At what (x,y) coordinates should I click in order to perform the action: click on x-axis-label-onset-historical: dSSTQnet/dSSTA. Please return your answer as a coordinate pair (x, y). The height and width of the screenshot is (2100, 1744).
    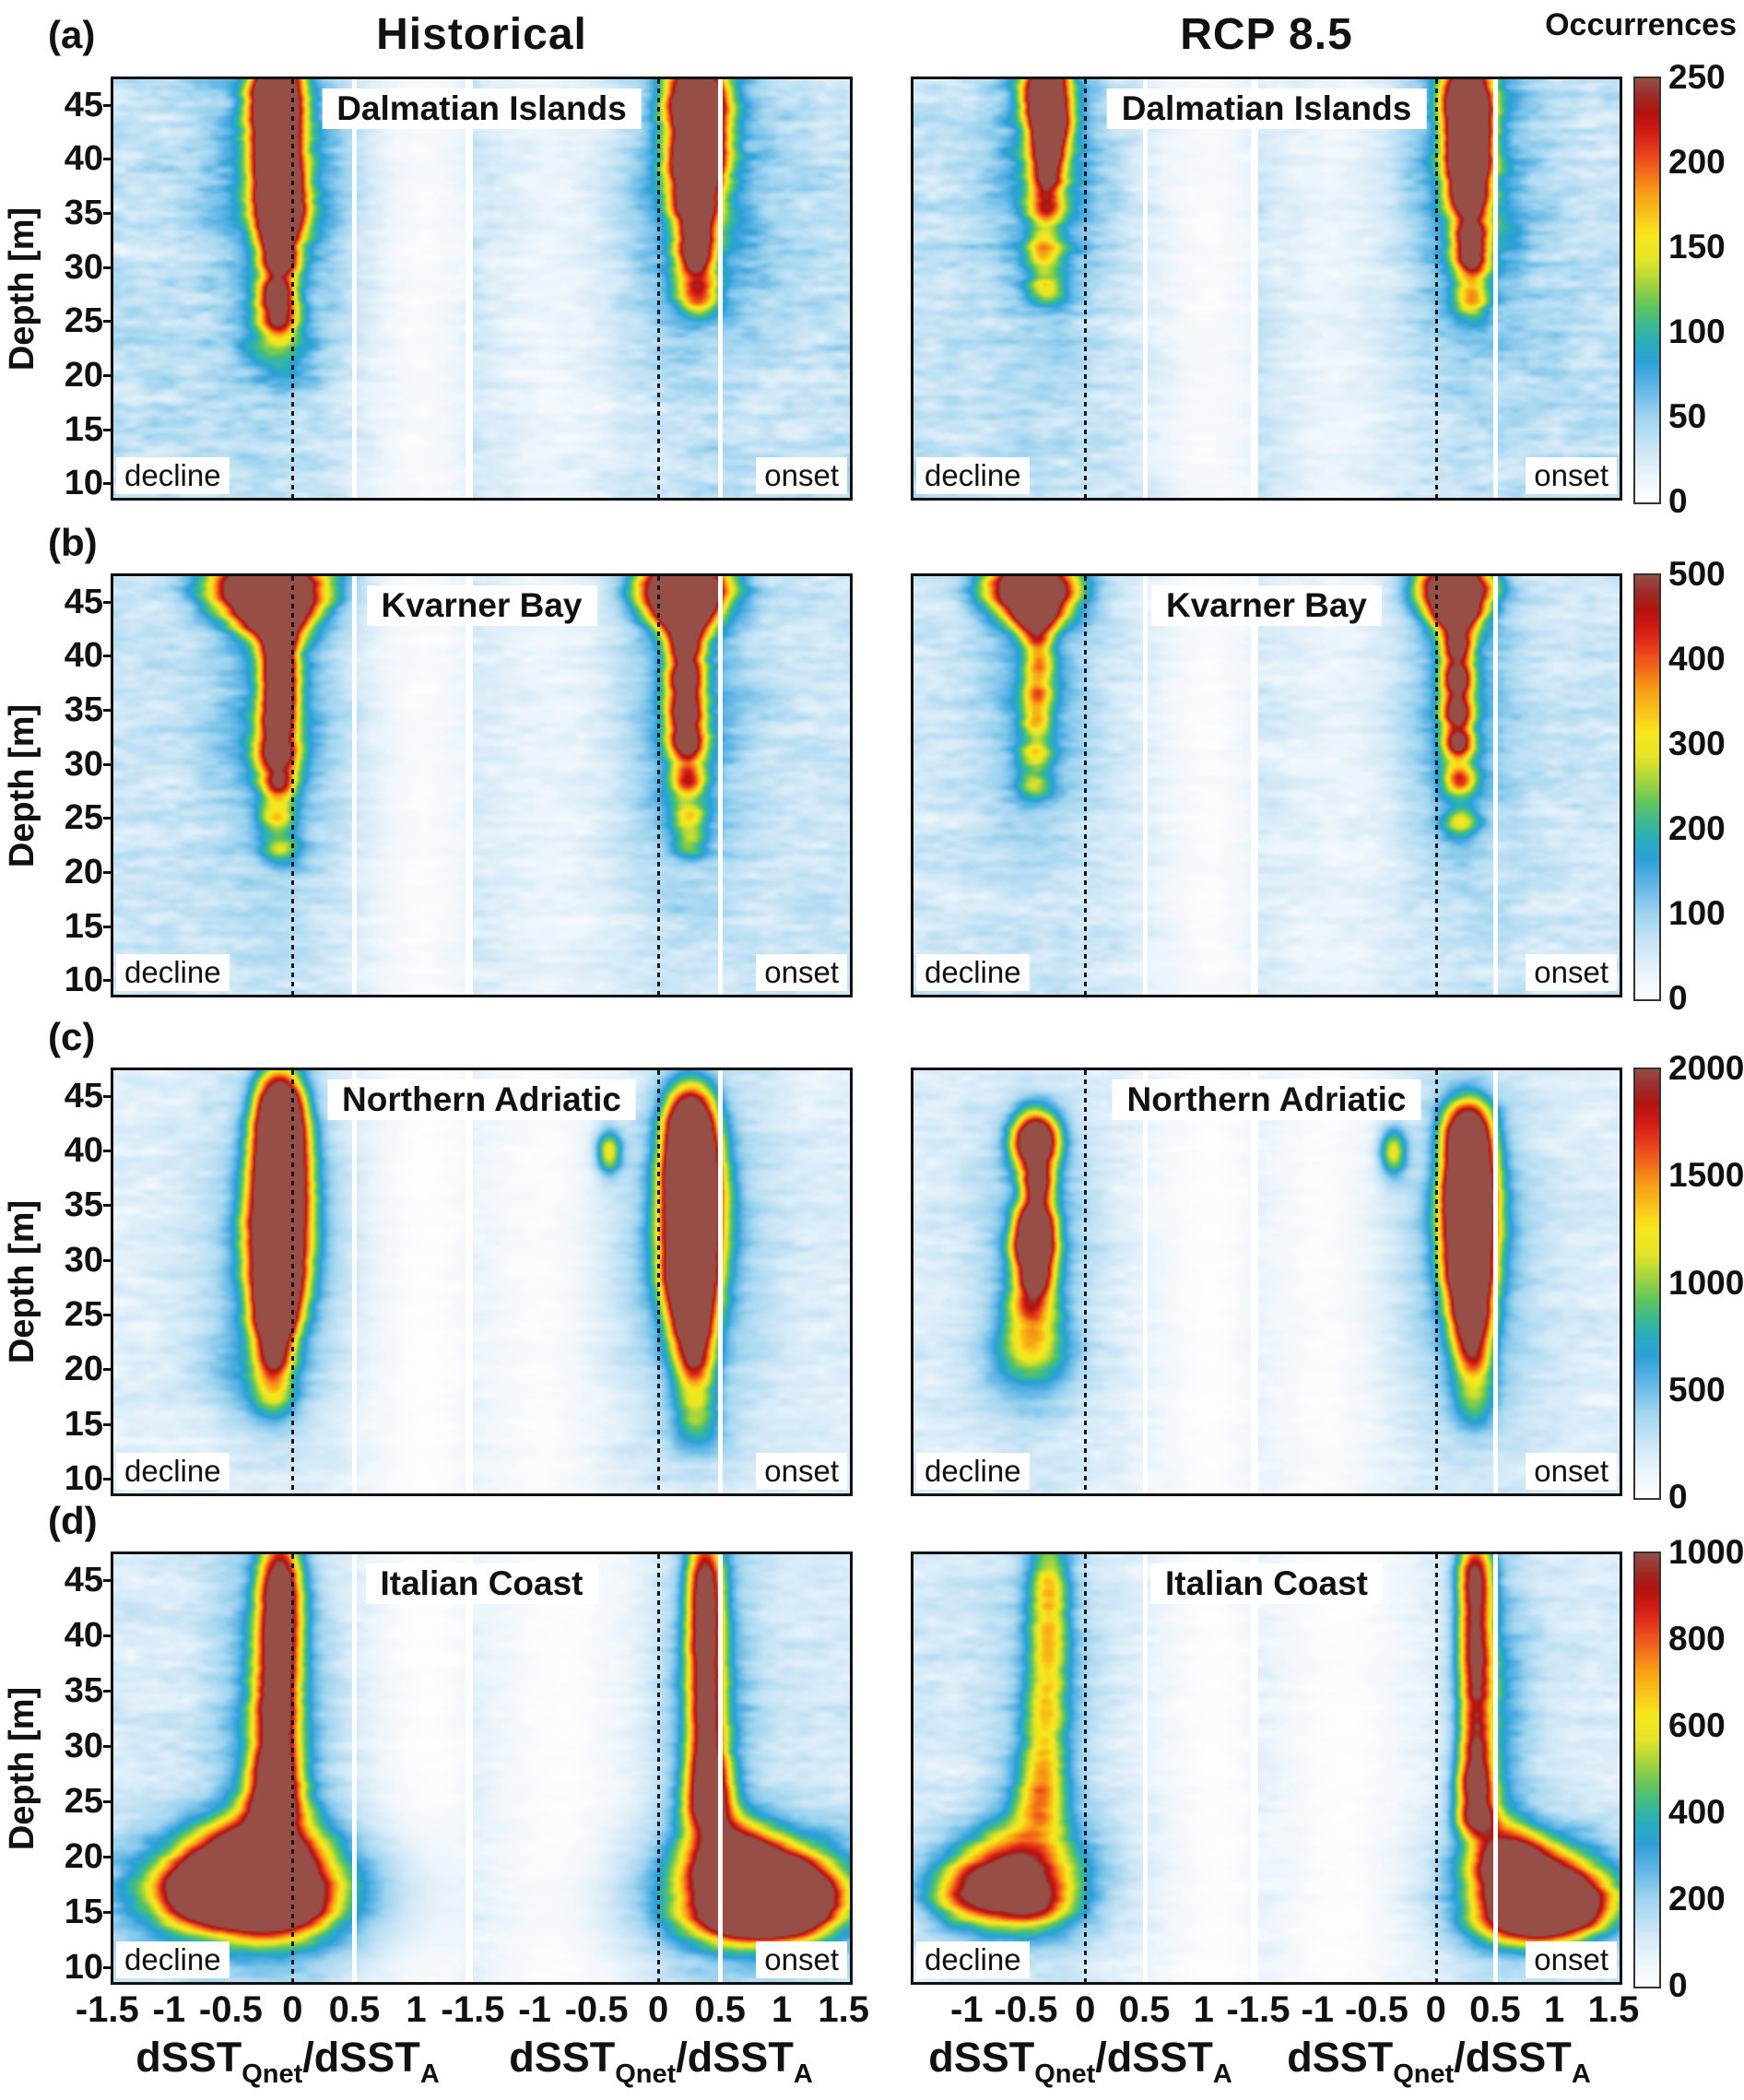
    Looking at the image, I should click on (661, 2062).